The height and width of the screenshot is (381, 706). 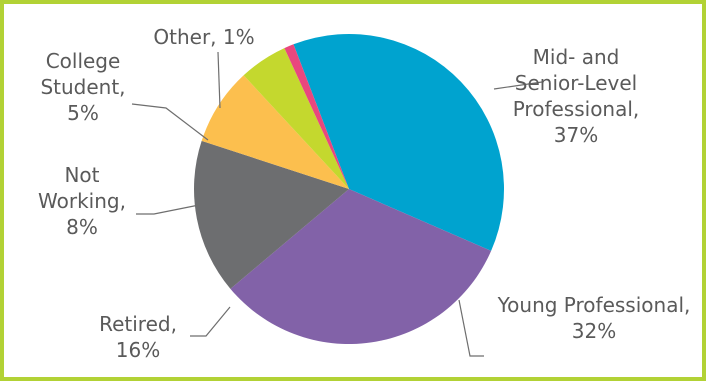 What do you see at coordinates (219, 80) in the screenshot?
I see `leader-line-other` at bounding box center [219, 80].